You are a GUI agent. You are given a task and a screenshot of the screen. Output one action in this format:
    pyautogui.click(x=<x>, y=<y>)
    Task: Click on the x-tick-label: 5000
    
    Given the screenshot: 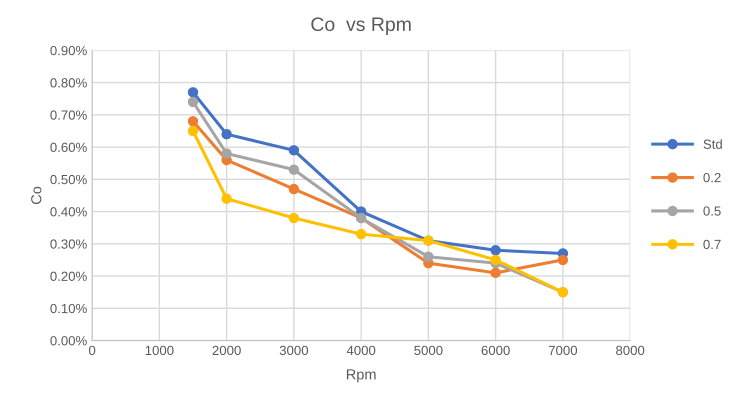 What is the action you would take?
    pyautogui.click(x=428, y=351)
    